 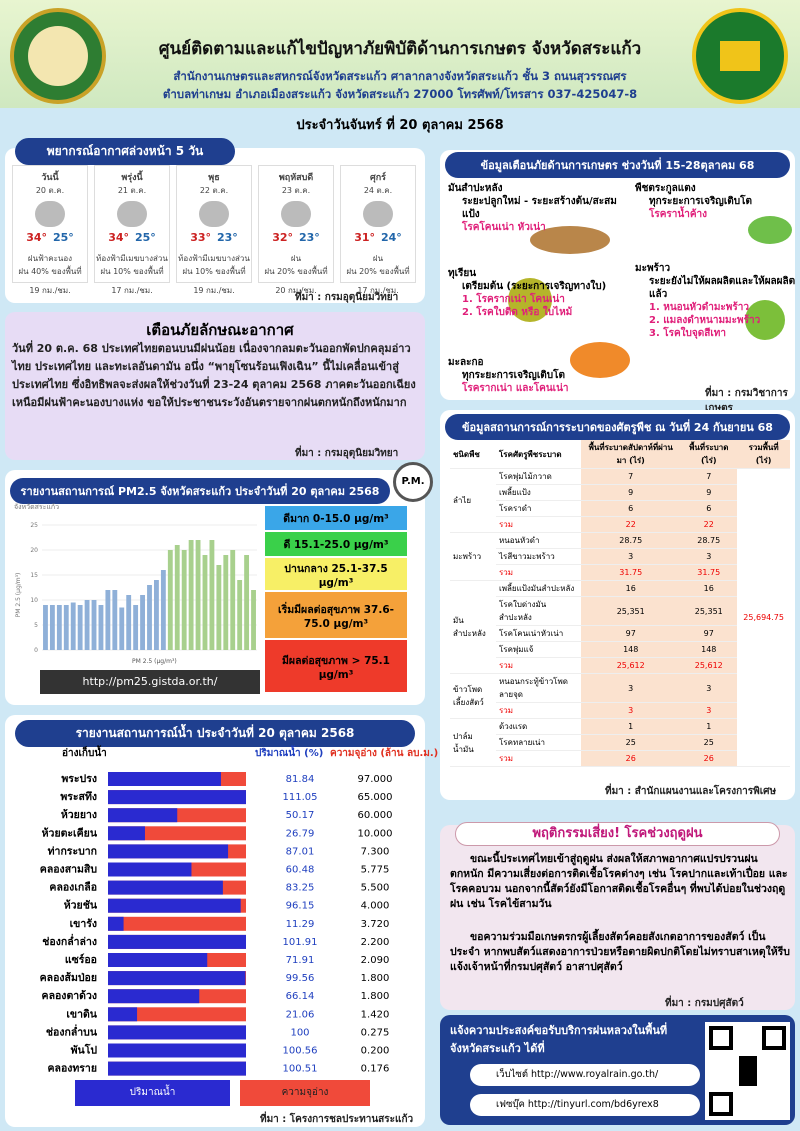 I want to click on reservoir-name: ช่องกล่ำล่าง, so click(x=69, y=940).